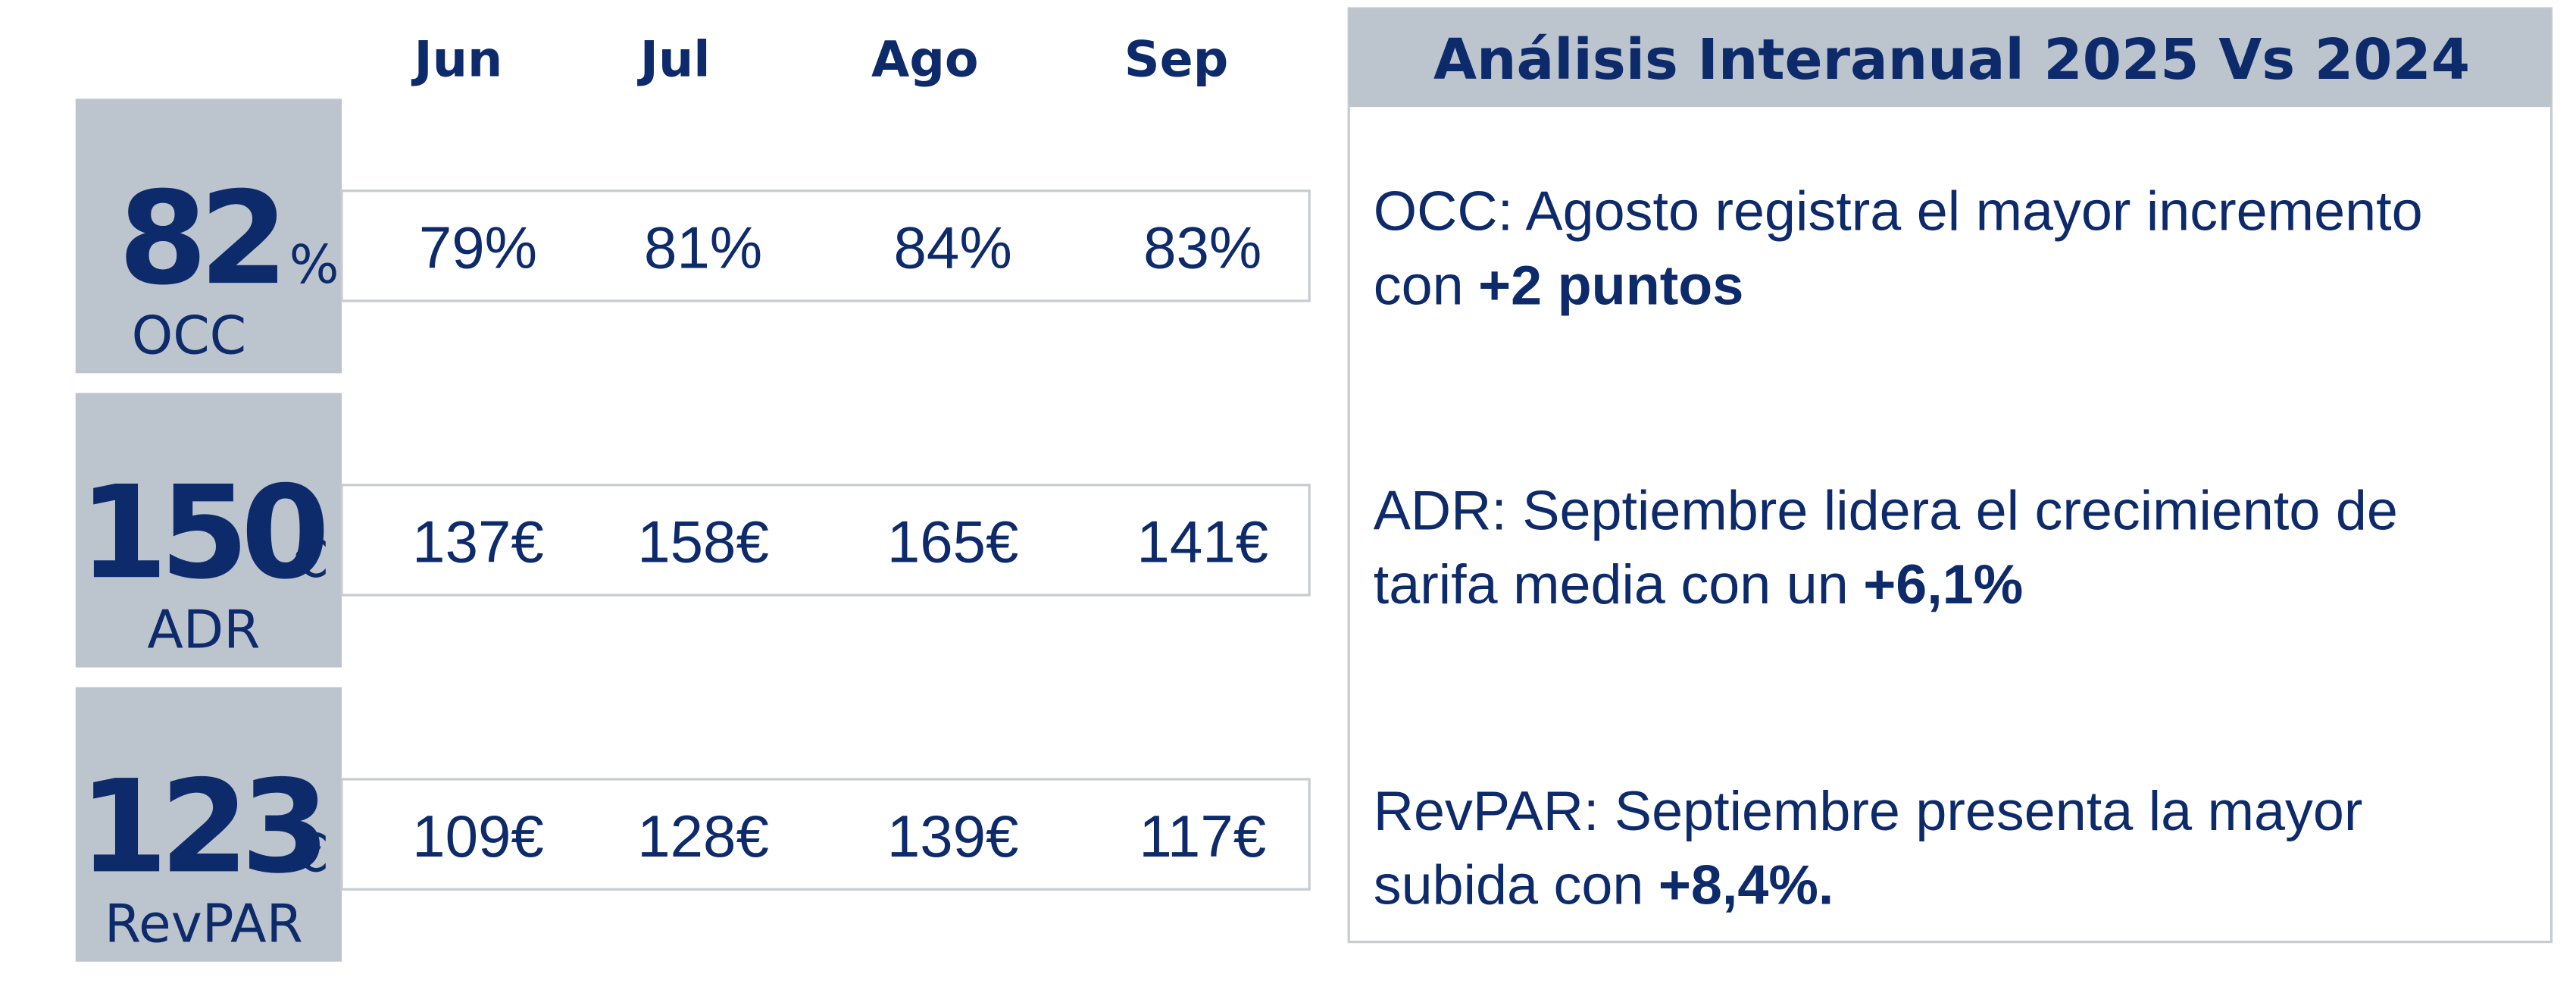 The height and width of the screenshot is (993, 2576). What do you see at coordinates (203, 630) in the screenshot?
I see `kpi-label: ADR` at bounding box center [203, 630].